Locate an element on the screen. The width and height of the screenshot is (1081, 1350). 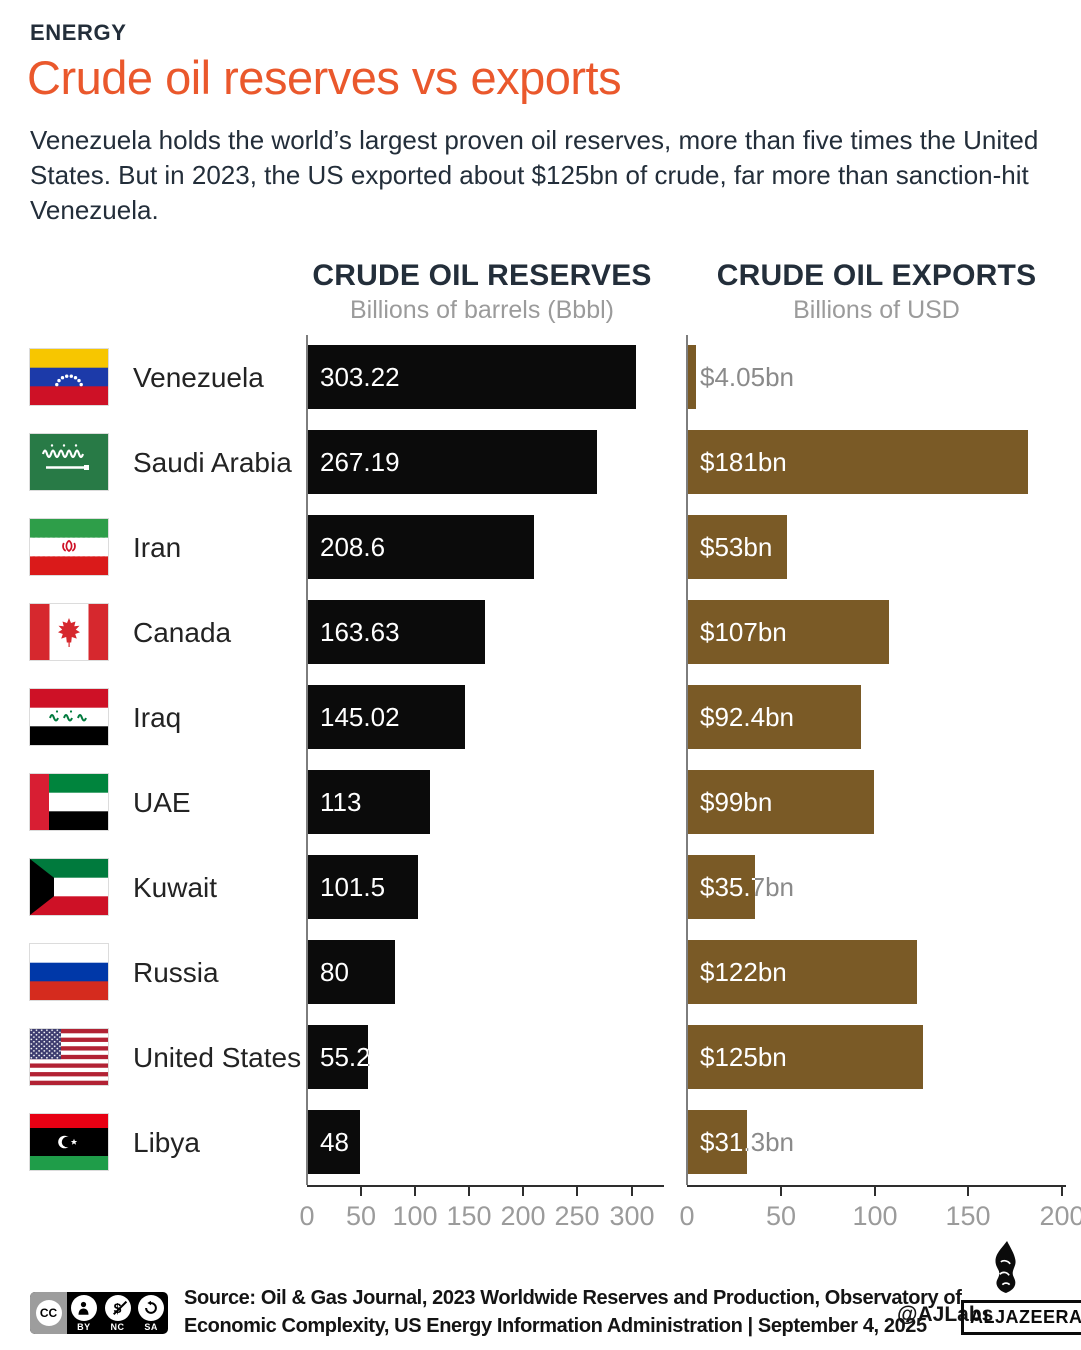
uae-flag-icon is located at coordinates (69, 802).